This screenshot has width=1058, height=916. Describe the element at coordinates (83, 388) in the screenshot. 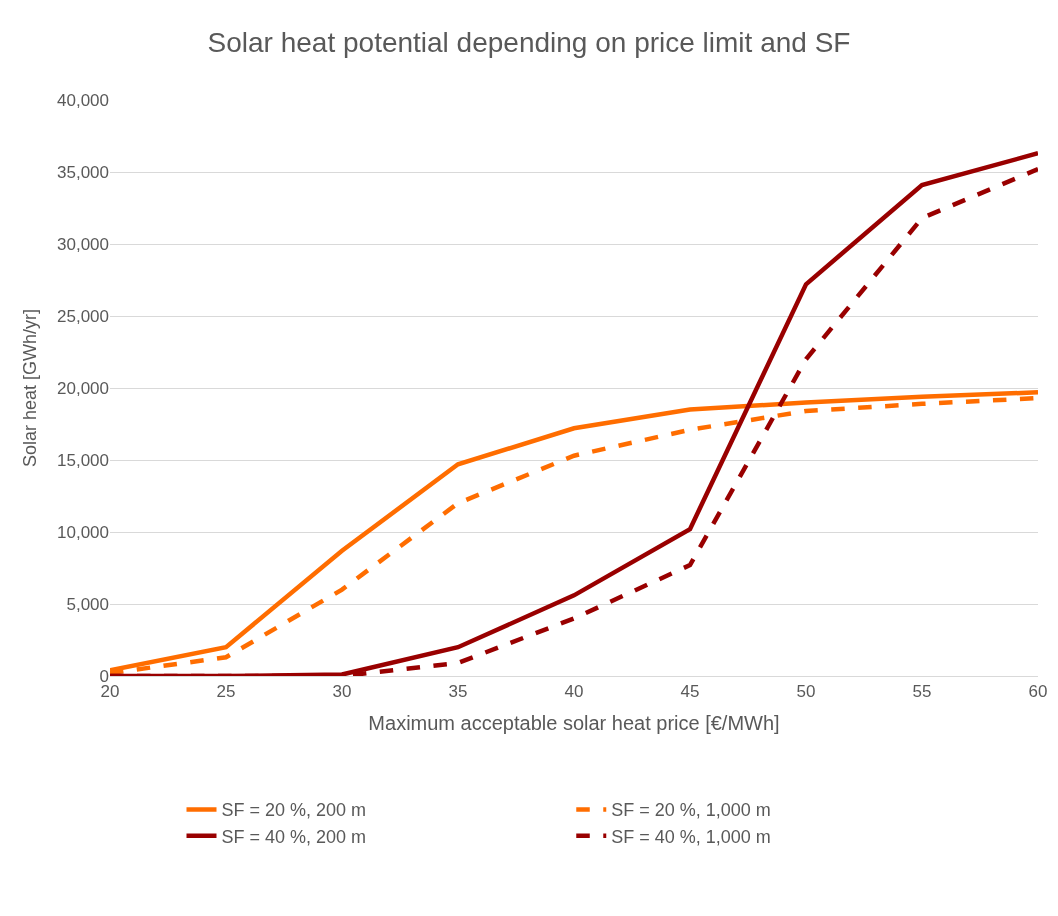

I see `y-tick-label: 20,000` at that location.